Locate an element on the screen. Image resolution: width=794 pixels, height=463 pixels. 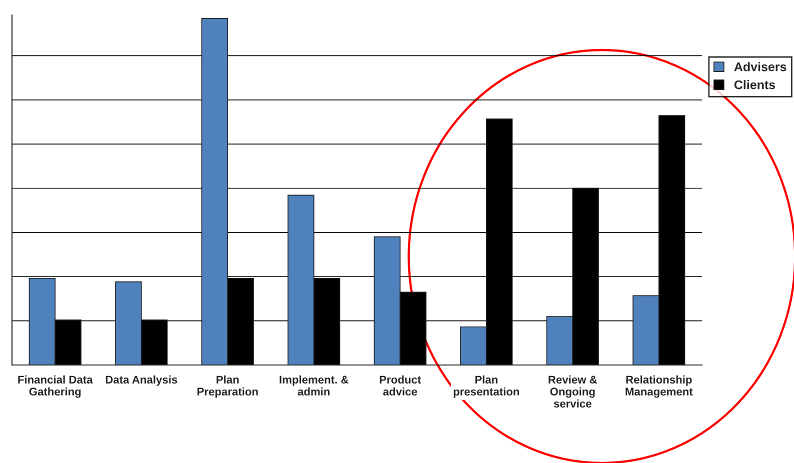
x-tick-label: Product advice is located at coordinates (400, 385).